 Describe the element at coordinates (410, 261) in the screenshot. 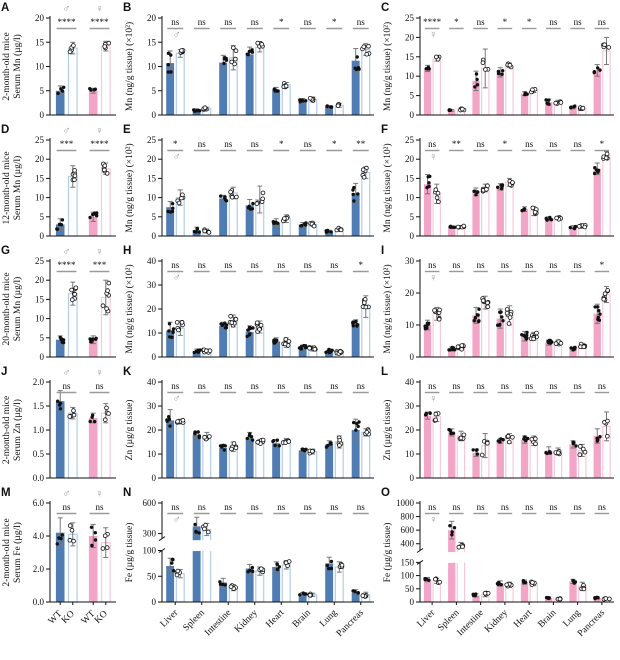

I see `y-tick-label: 30` at that location.